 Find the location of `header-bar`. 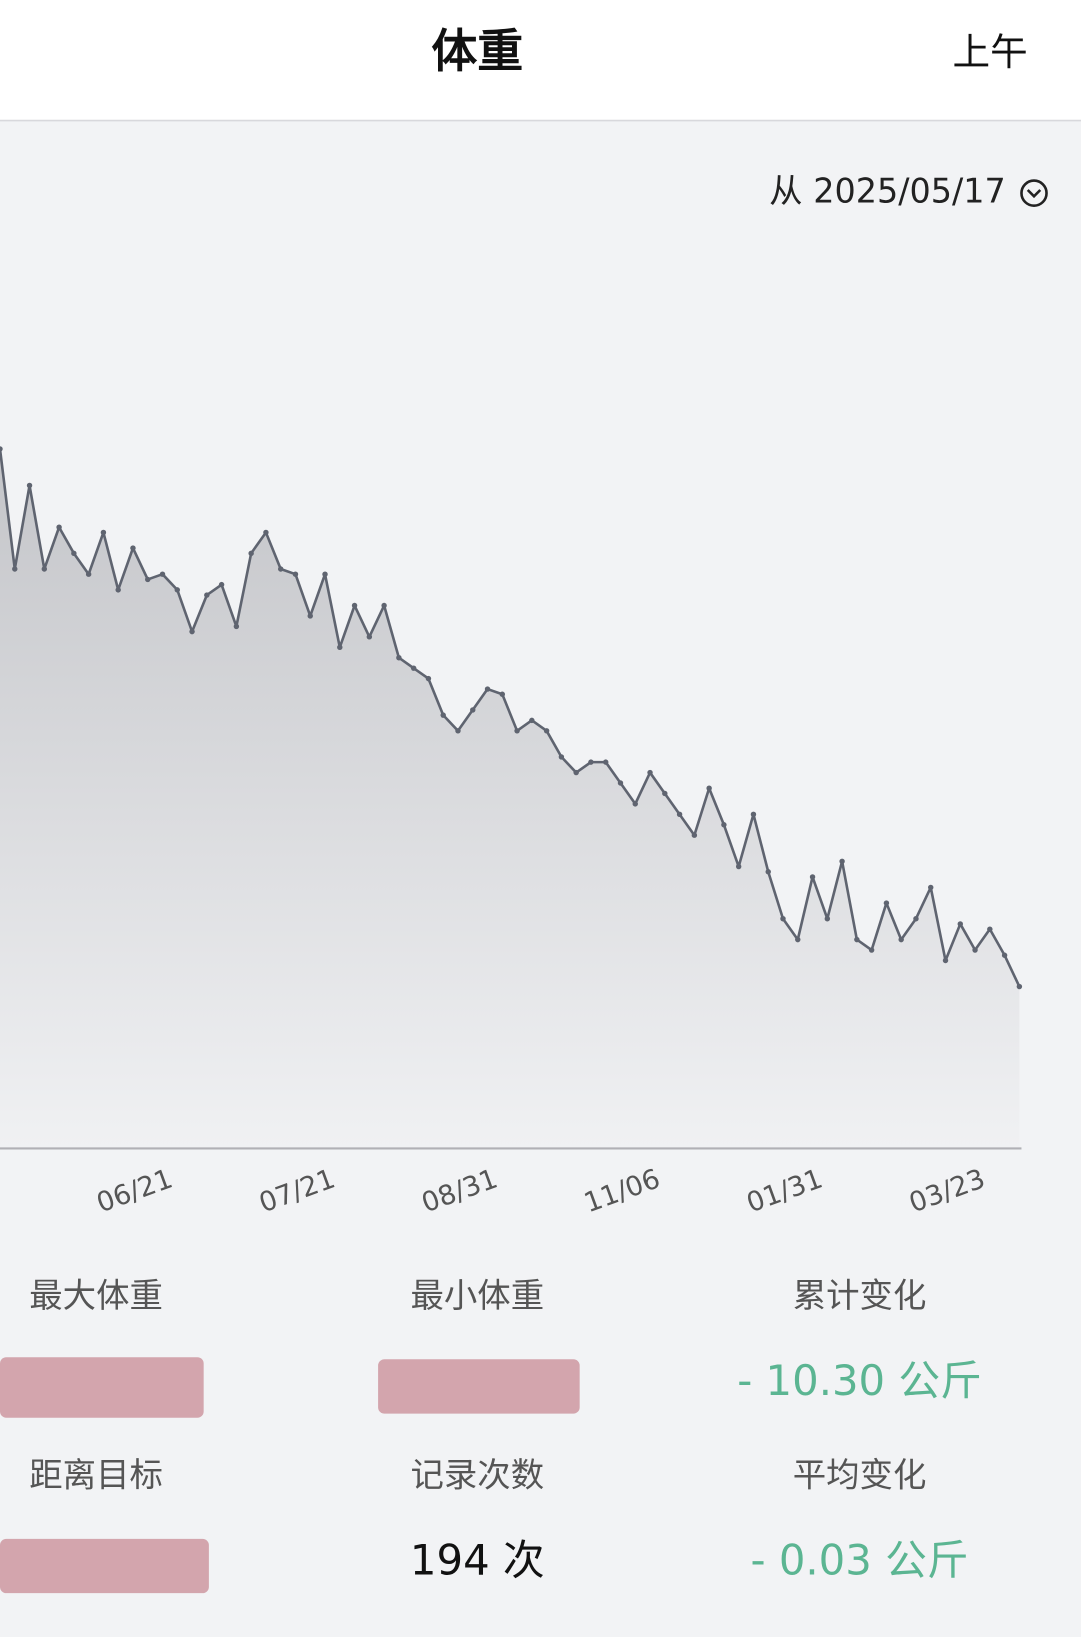

header-bar is located at coordinates (540, 60).